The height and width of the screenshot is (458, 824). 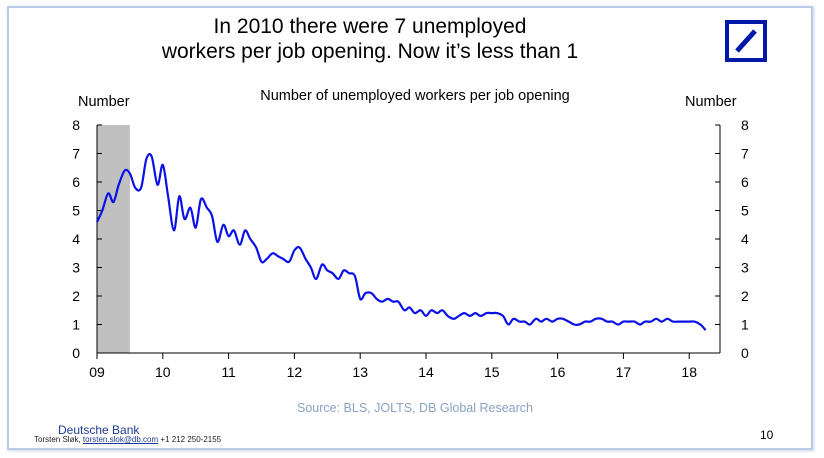 I want to click on title-line-1: In 2010 there were 7 unemployed, so click(x=370, y=26).